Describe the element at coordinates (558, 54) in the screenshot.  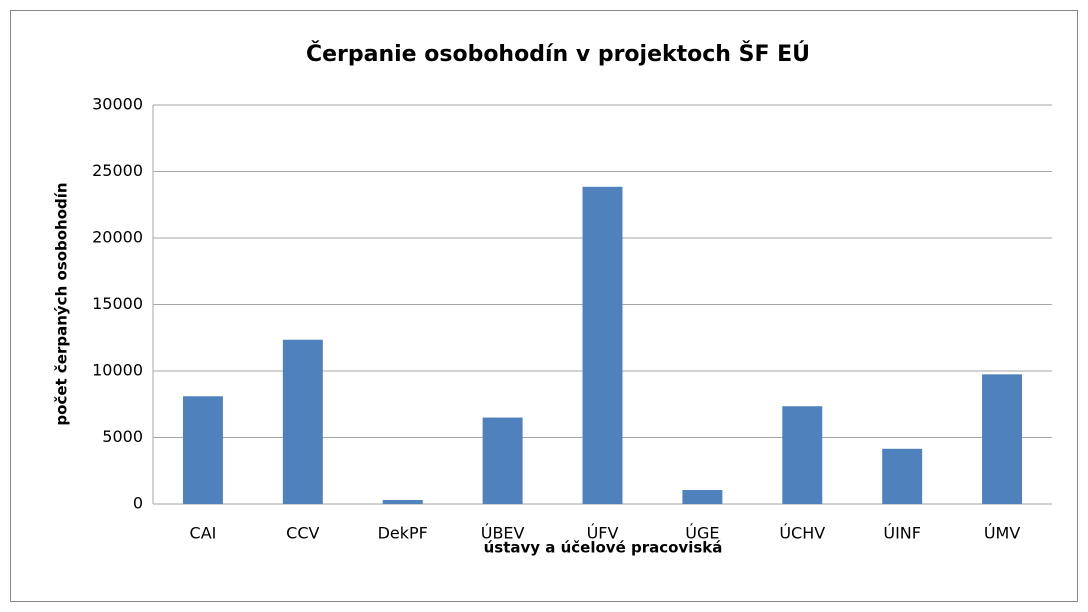
I see `chart-title: Čerpanie osobohodín v projektoch ŠF EÚ` at that location.